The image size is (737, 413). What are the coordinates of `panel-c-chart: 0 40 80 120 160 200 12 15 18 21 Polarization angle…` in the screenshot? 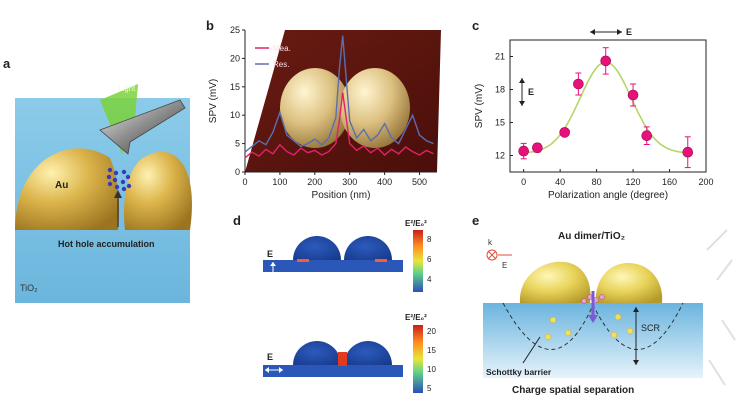 It's located at (594, 113).